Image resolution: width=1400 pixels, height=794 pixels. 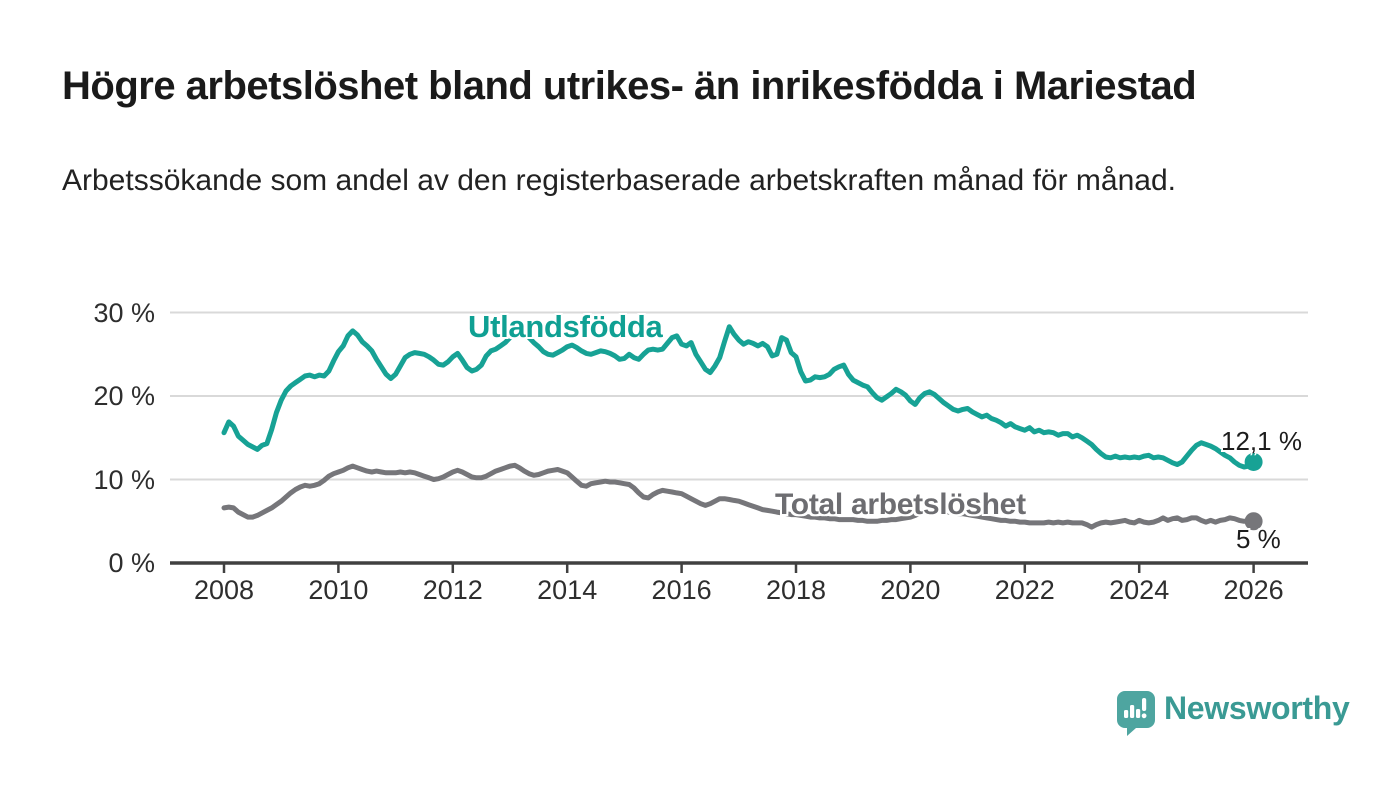 I want to click on x-tick-label-2014: 2014, so click(x=567, y=590).